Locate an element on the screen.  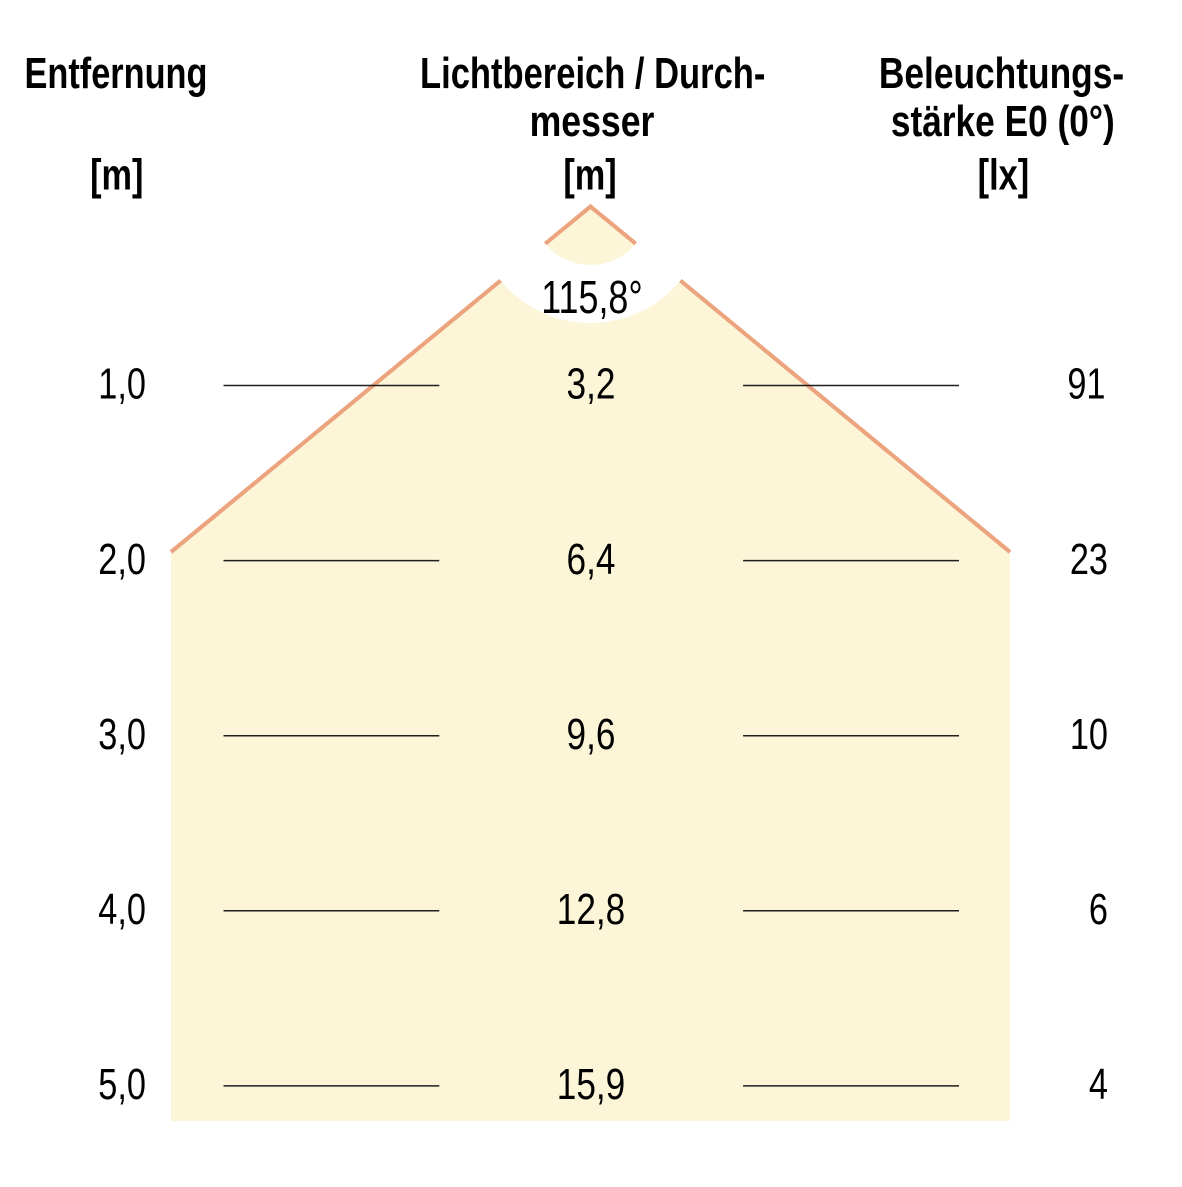
svg-text: 3,2 is located at coordinates (591, 384).